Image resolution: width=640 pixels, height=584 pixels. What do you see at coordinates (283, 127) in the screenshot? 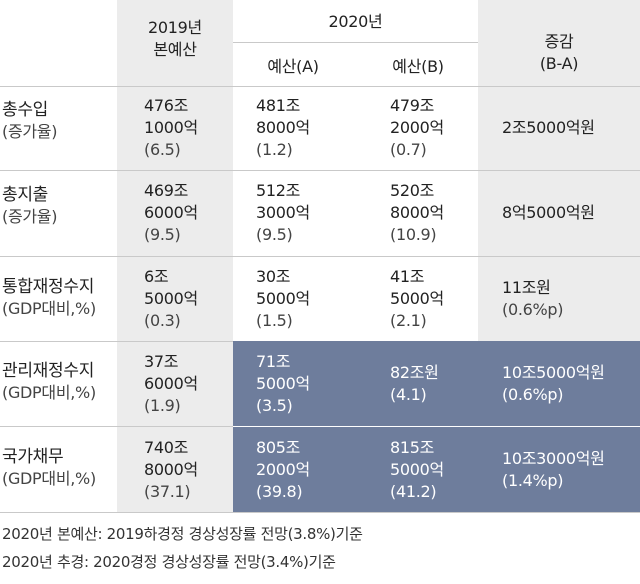
I see `cell-2020-a: 481조 8000억 (1.2)` at bounding box center [283, 127].